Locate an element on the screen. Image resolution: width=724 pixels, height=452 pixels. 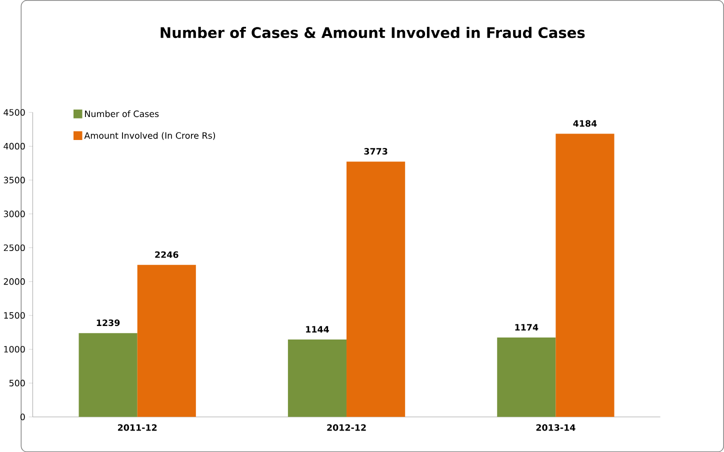
data-label: 3773 is located at coordinates (376, 151).